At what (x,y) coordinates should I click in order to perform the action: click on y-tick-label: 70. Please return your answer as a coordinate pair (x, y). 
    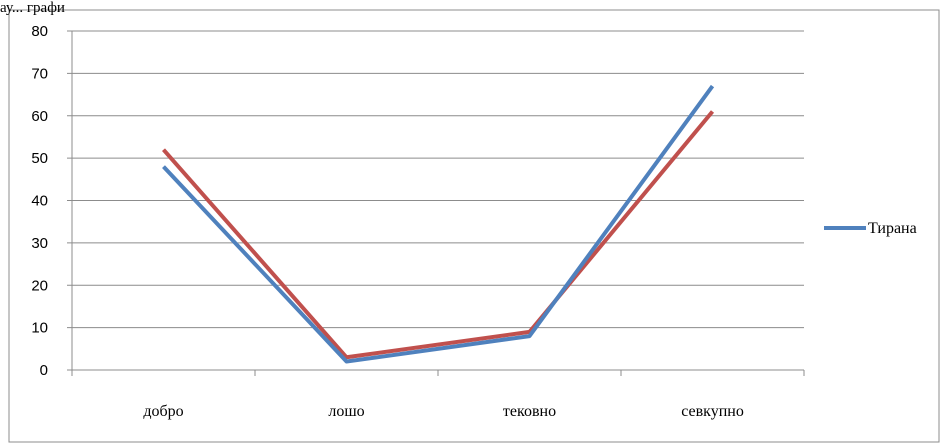
    Looking at the image, I should click on (39, 73).